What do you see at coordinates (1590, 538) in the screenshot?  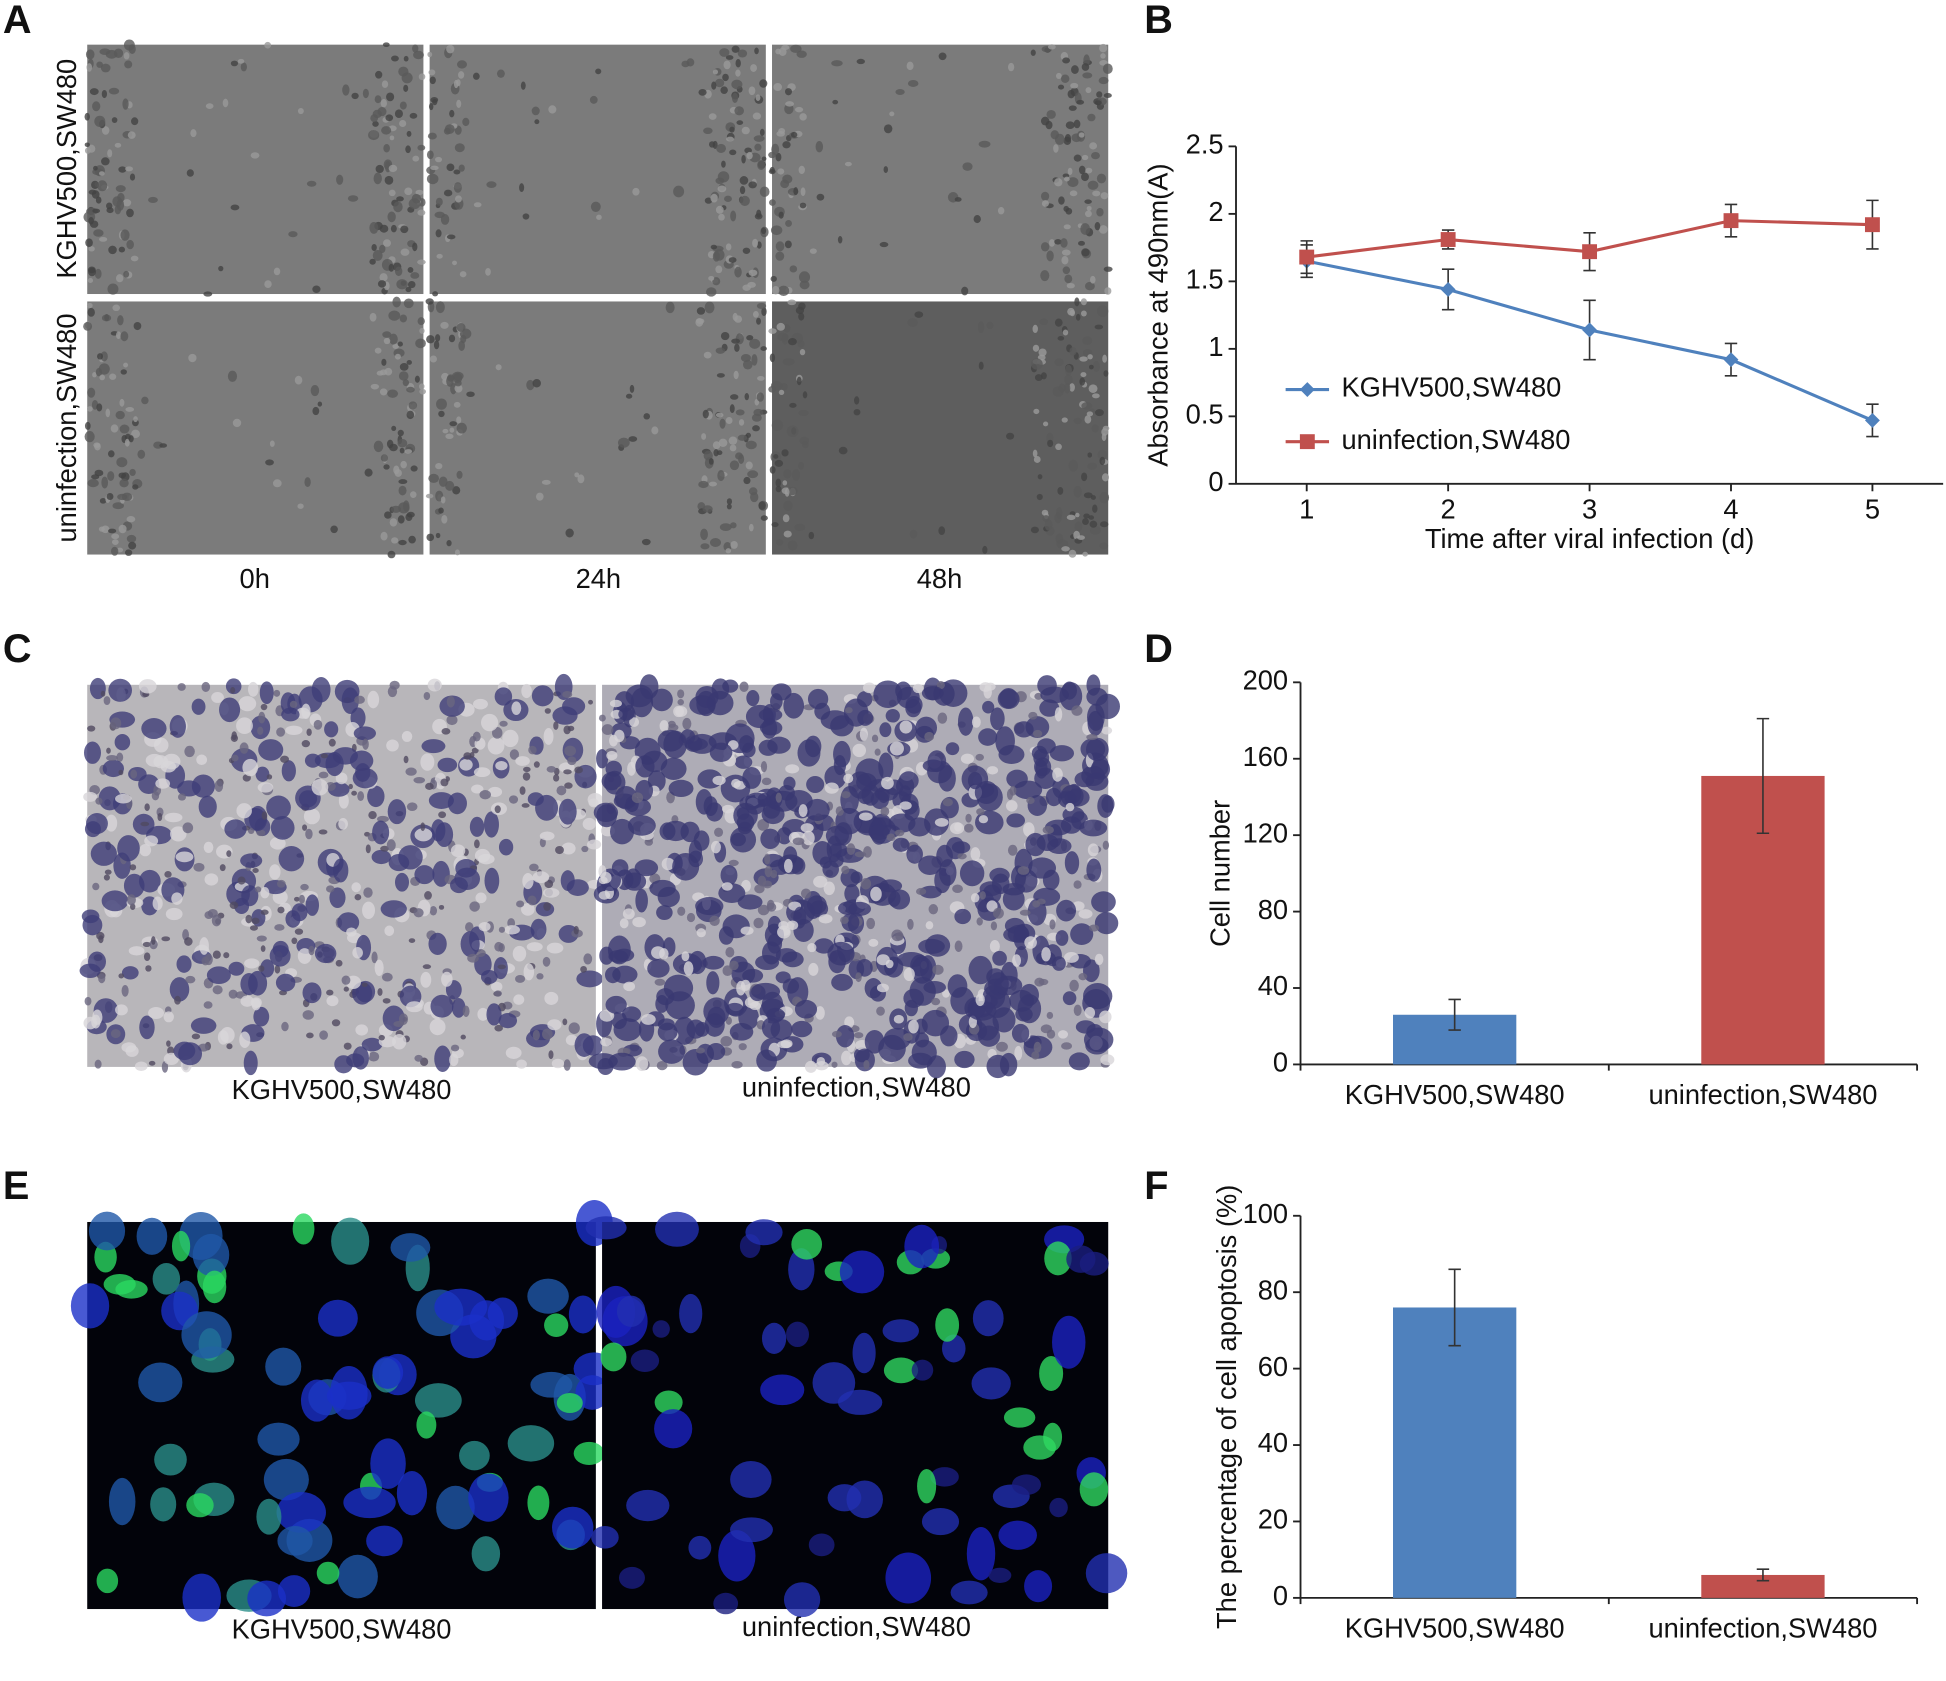 I see `x-axis-label: Time after viral infection (d)` at bounding box center [1590, 538].